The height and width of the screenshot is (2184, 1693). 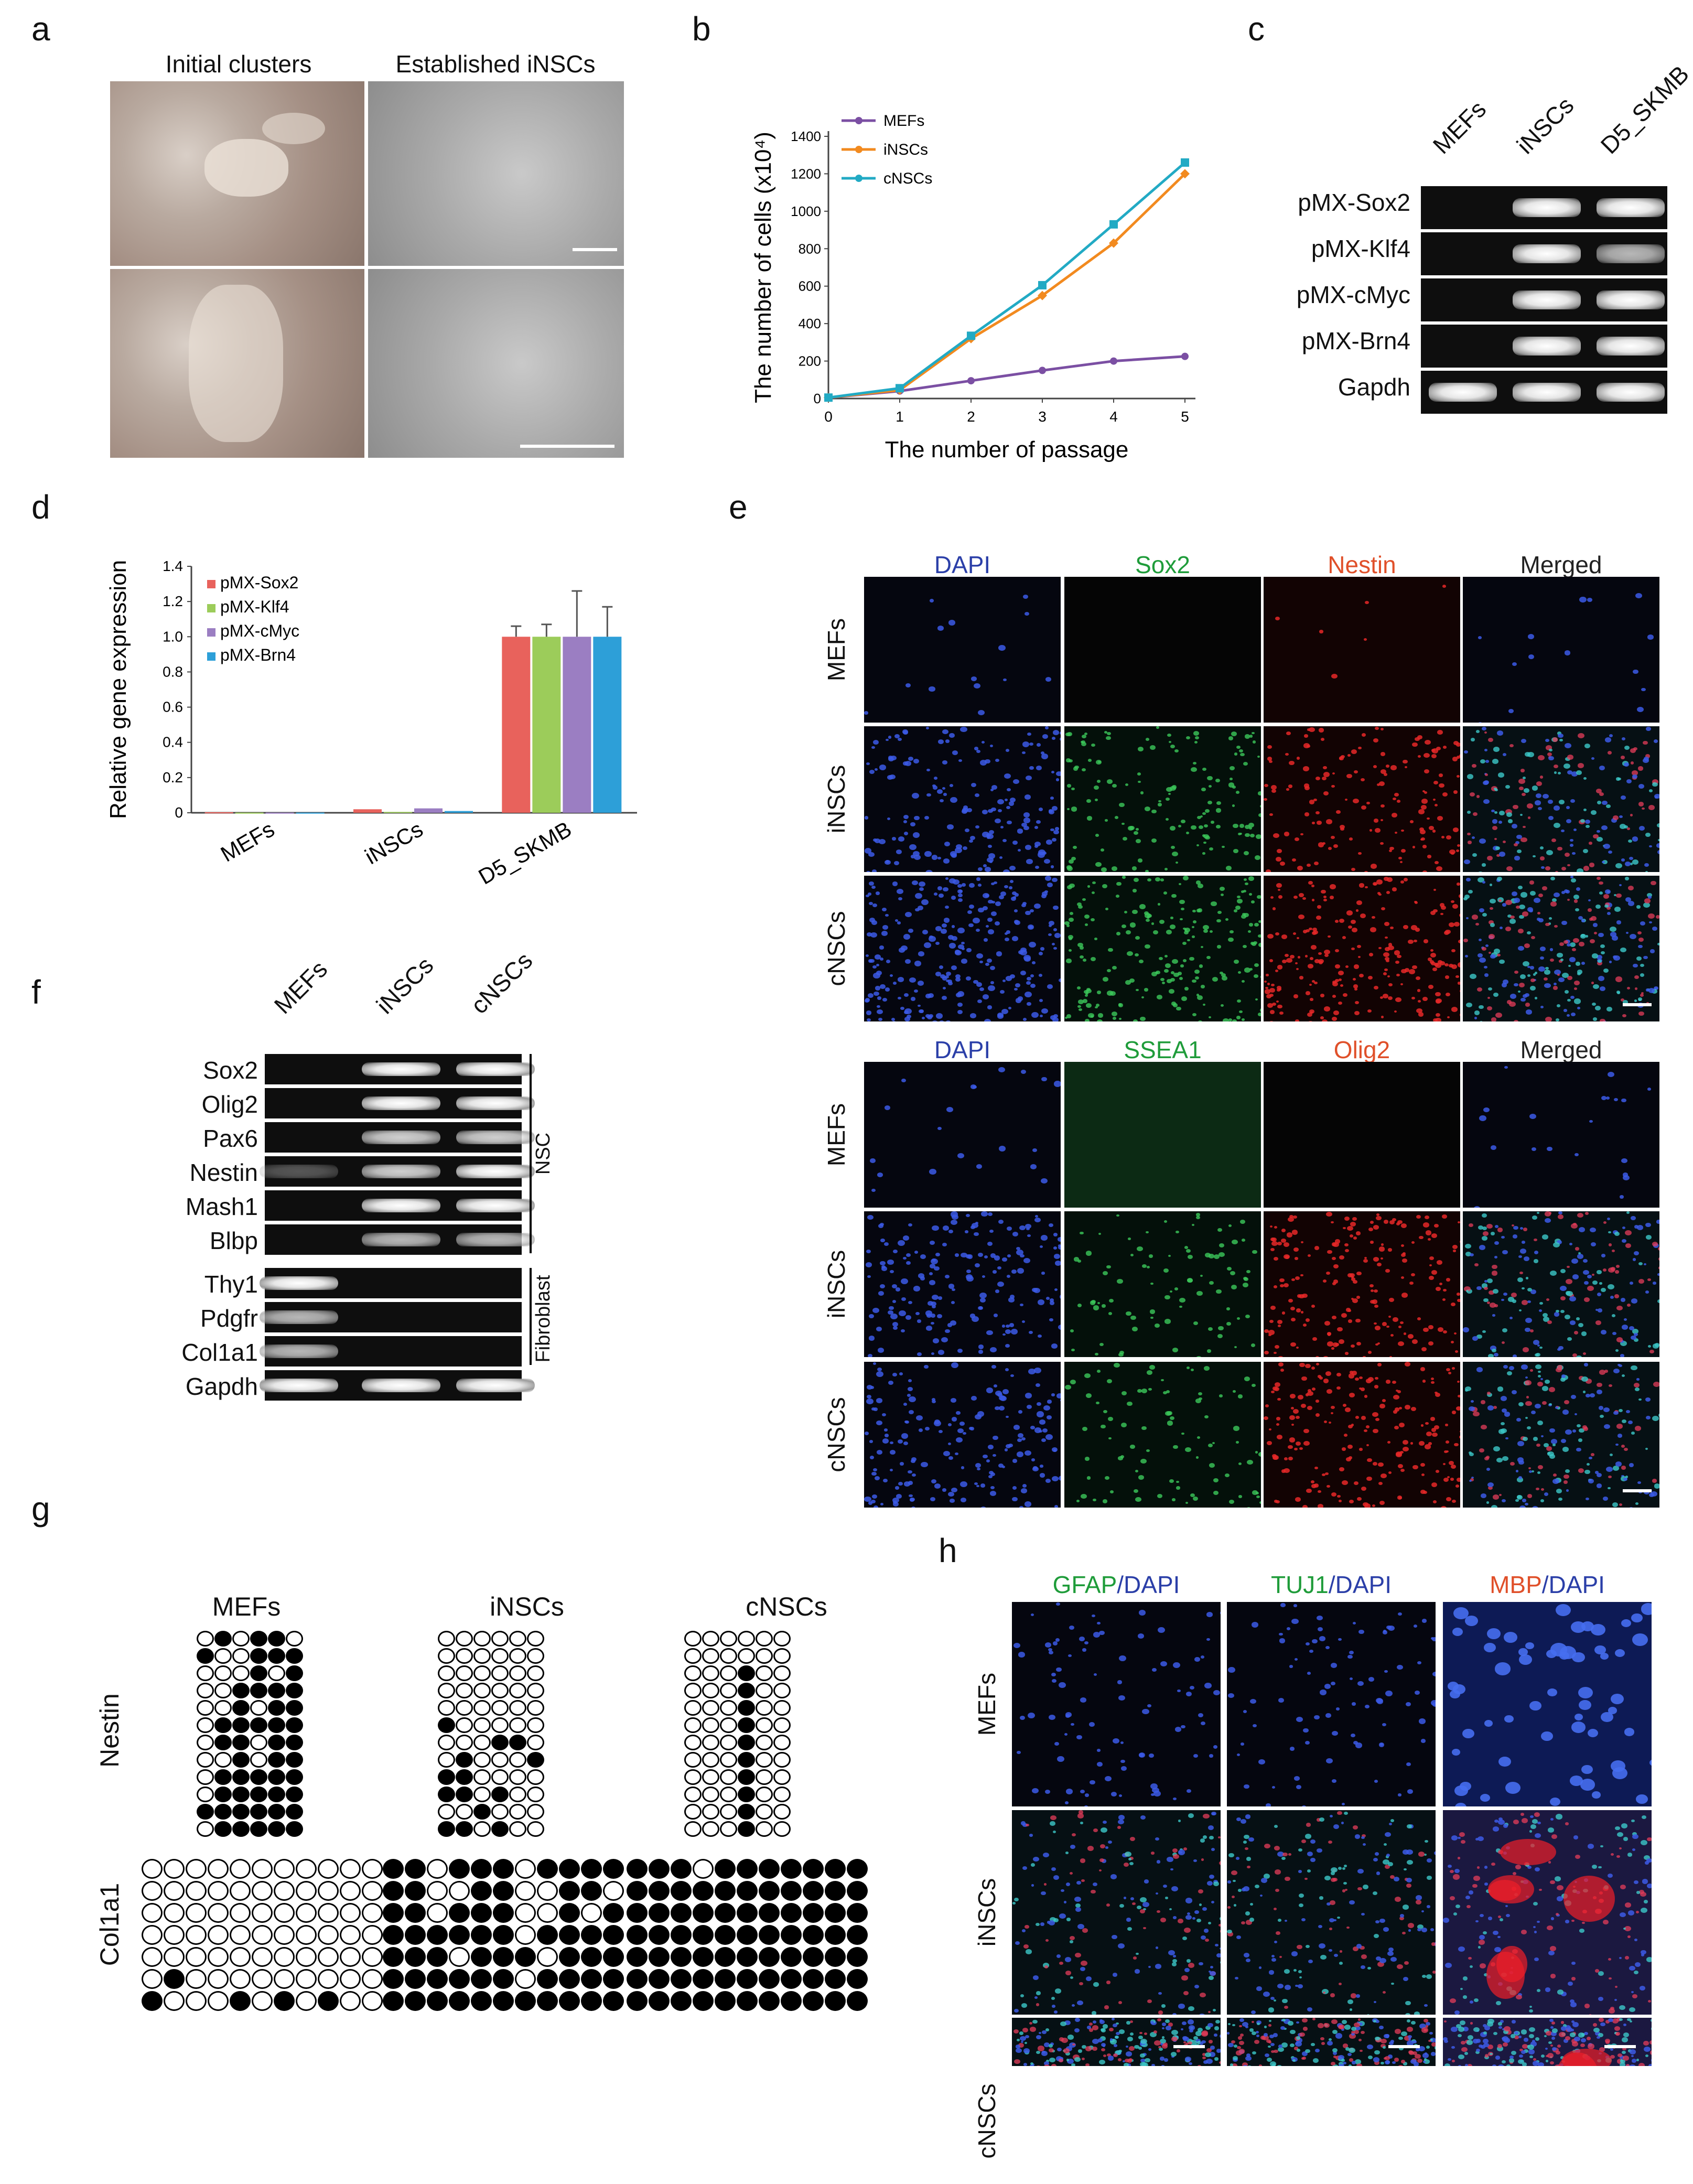 What do you see at coordinates (838, 1135) in the screenshot?
I see `panel-e-row-label: MEFs` at bounding box center [838, 1135].